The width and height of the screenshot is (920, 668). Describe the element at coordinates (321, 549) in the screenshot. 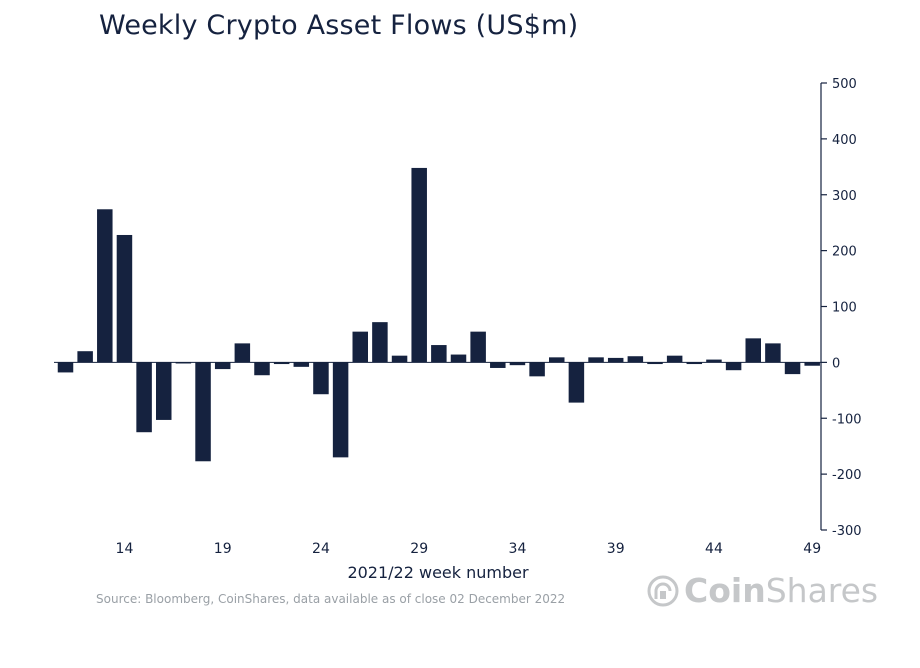

I see `x-tick-label-24: 24` at that location.